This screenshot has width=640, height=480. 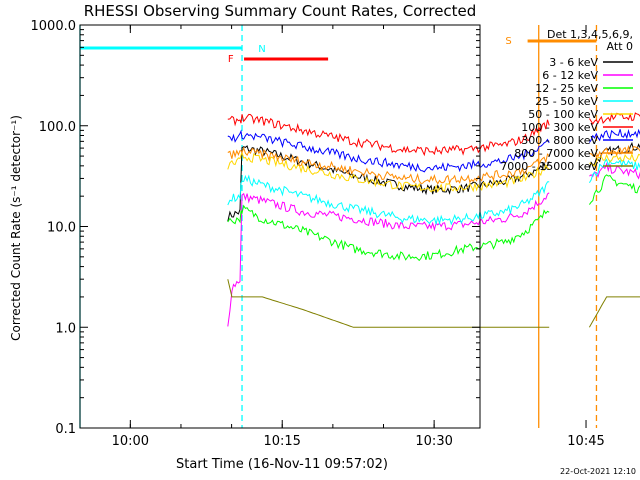 I want to click on y-tick-label: 0.1, so click(x=65, y=429).